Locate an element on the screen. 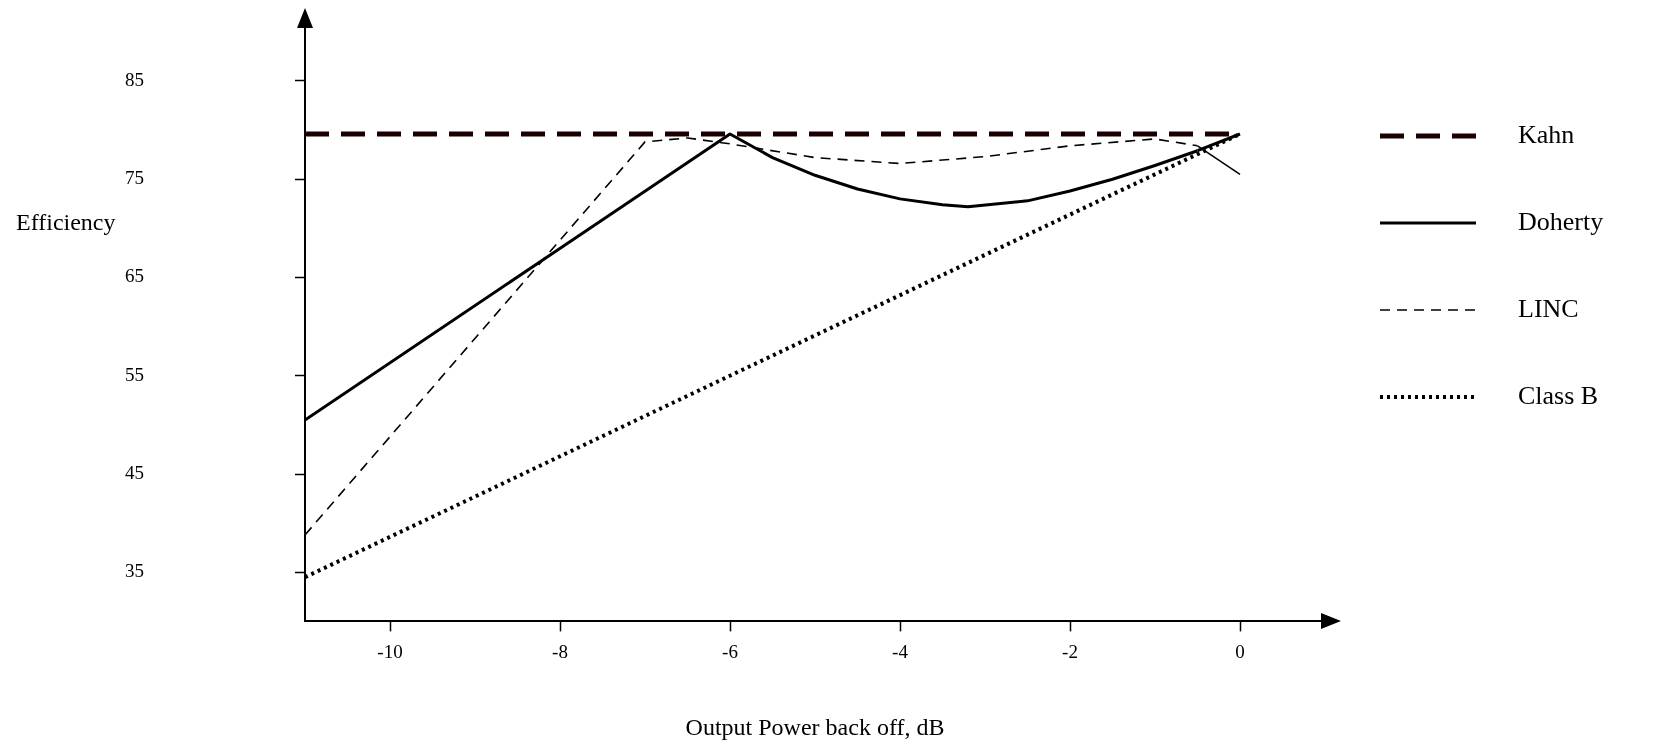 This screenshot has width=1670, height=753. y-tick-label: 75 is located at coordinates (134, 178).